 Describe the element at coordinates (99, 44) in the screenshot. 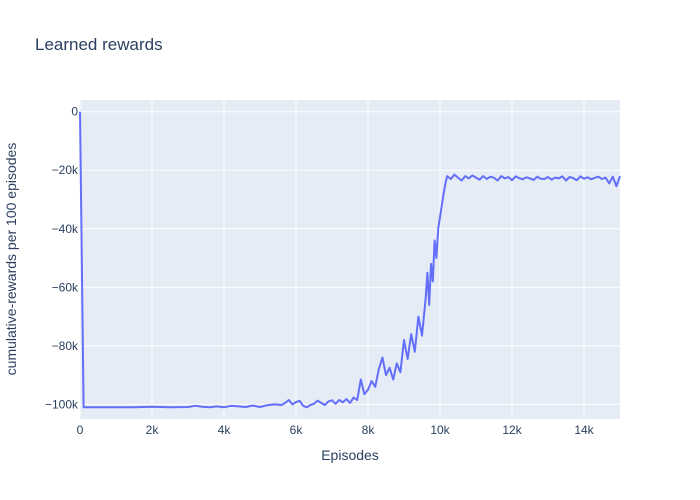

I see `chart-title: Learned rewards` at that location.